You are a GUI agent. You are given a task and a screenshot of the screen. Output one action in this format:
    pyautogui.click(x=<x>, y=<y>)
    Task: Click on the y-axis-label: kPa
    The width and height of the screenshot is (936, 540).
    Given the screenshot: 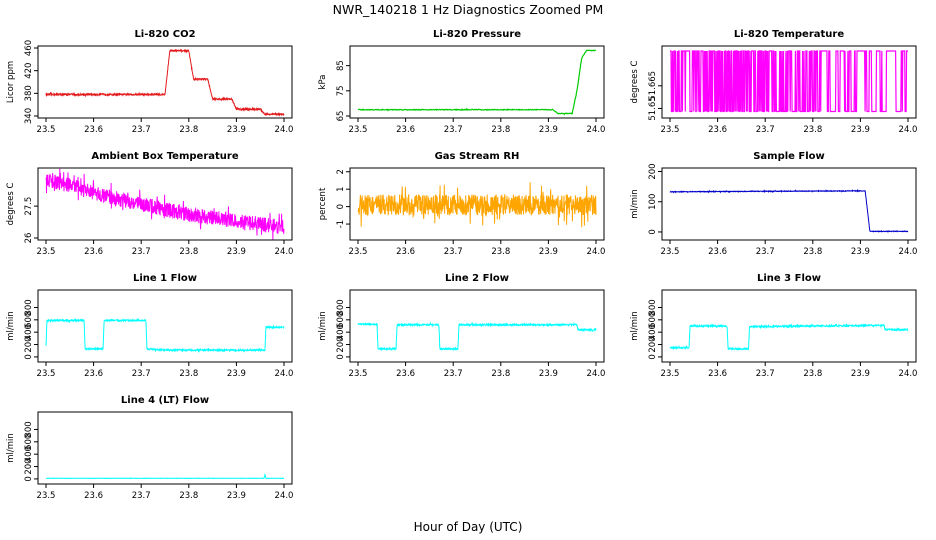 What is the action you would take?
    pyautogui.click(x=323, y=82)
    